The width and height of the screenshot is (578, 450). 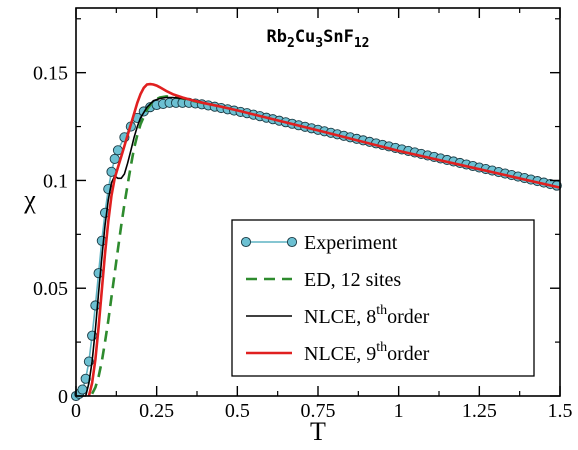 I want to click on legend-label: NLCE, 8thorder, so click(x=367, y=315).